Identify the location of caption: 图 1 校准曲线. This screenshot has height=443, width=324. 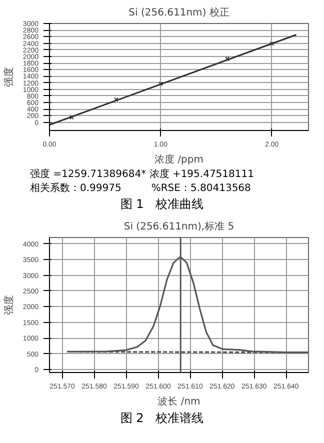
(162, 204).